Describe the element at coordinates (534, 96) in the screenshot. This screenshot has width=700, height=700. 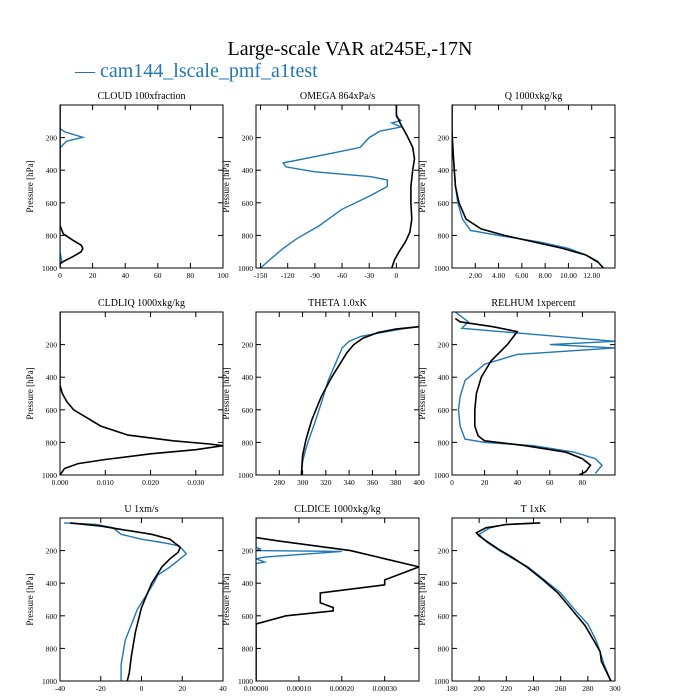
I see `panel-title: Q 1000xkg/kg` at that location.